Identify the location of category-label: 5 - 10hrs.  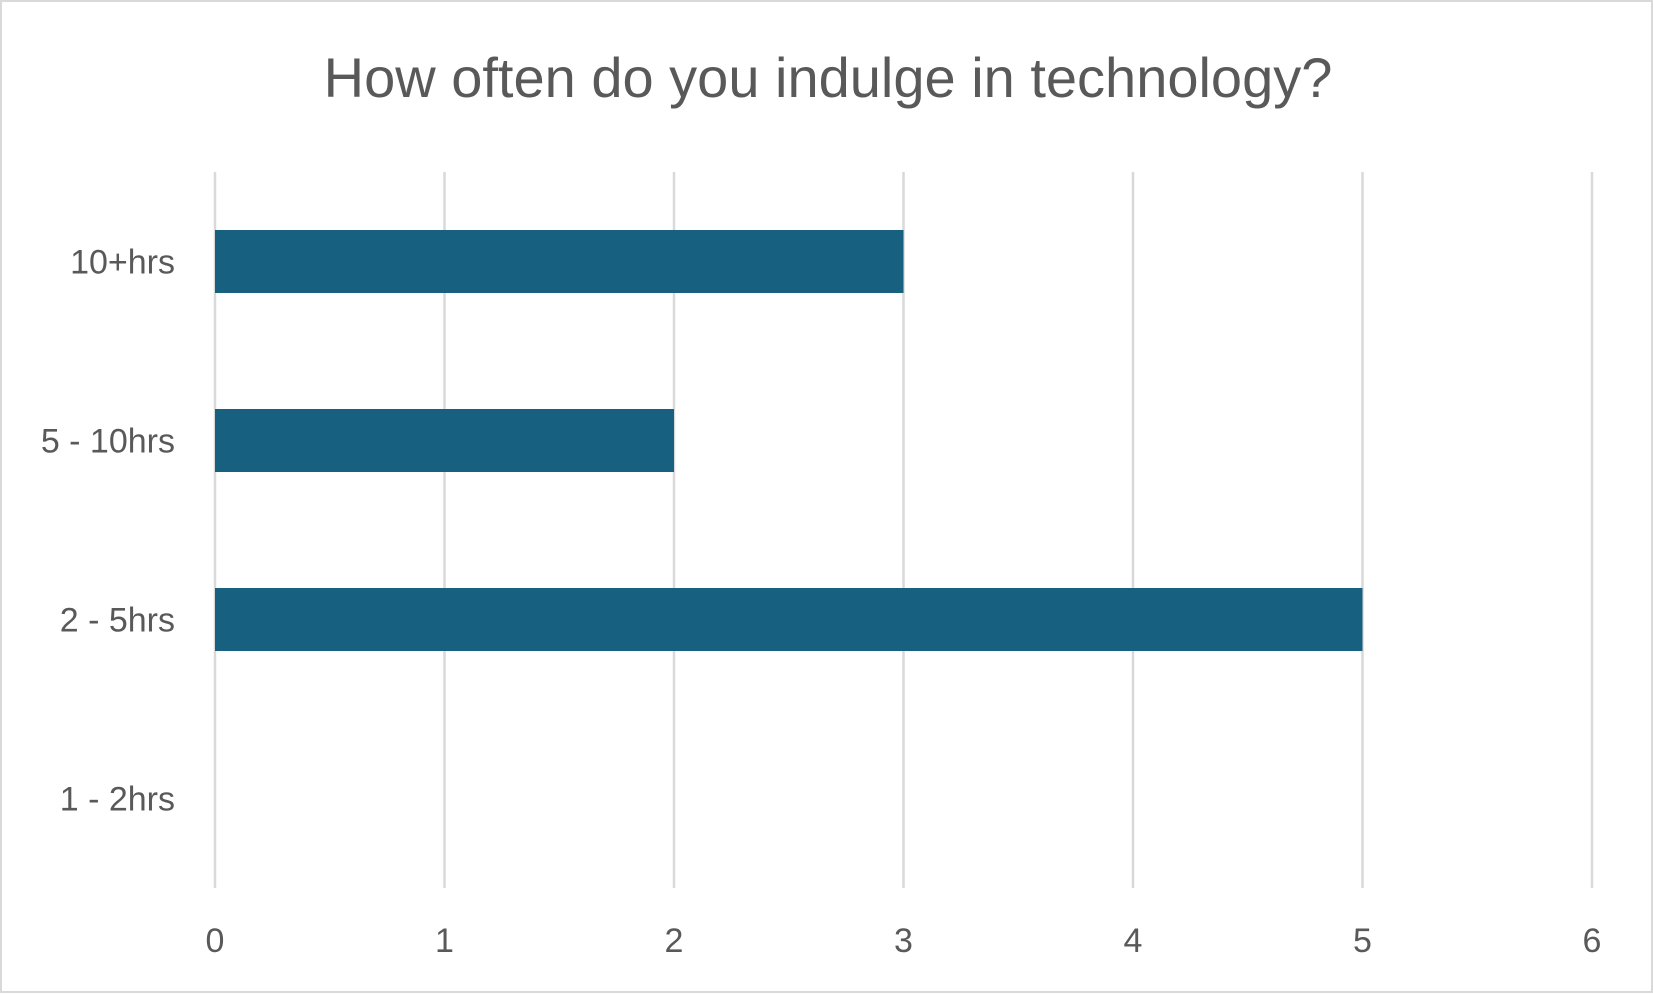
(108, 442).